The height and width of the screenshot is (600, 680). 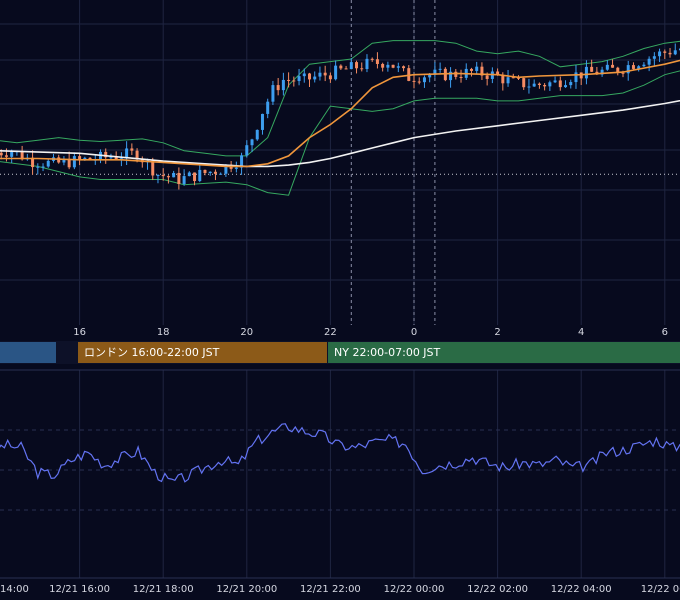 I want to click on x-tick-label-bottom: 12/21 16:00, so click(x=80, y=589).